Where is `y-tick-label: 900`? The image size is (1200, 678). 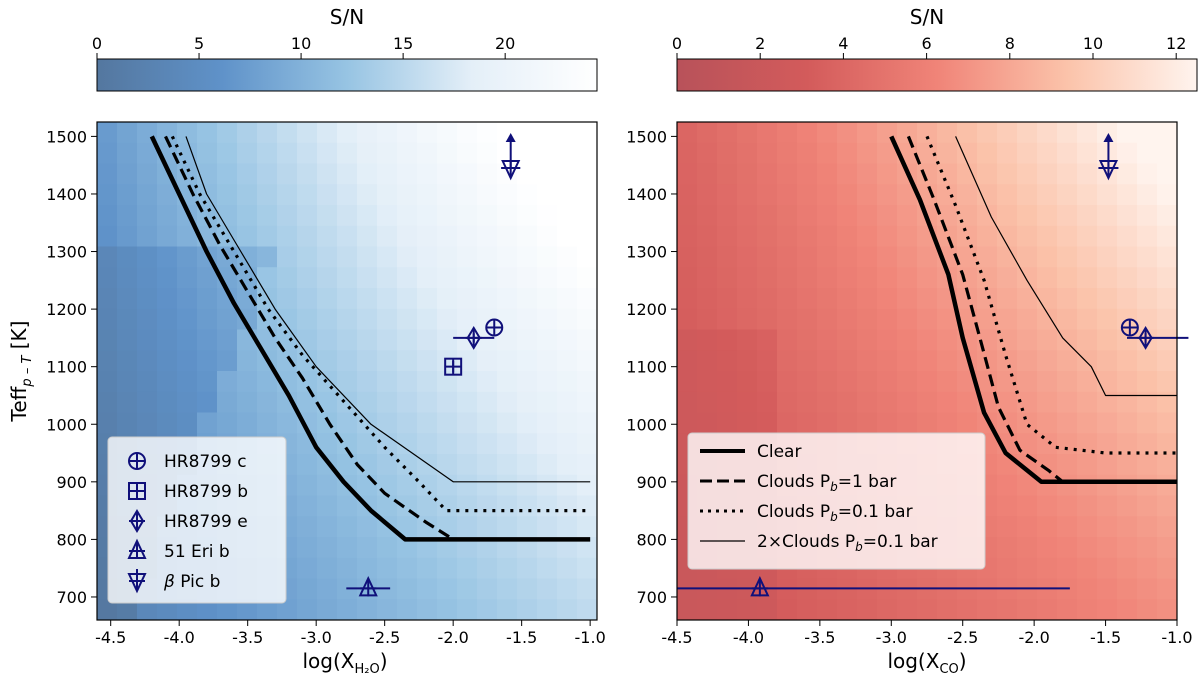 y-tick-label: 900 is located at coordinates (651, 482).